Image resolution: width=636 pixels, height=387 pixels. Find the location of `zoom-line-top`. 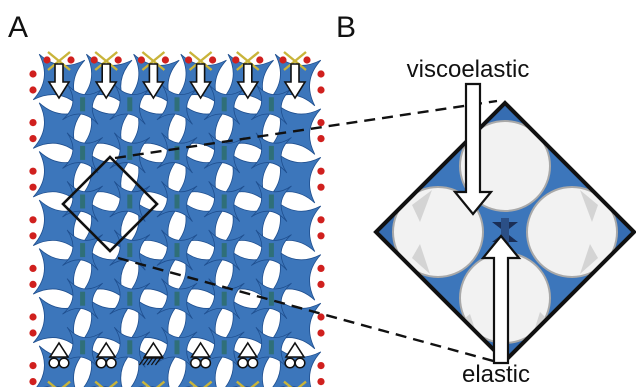

zoom-line-top is located at coordinates (306, 129).